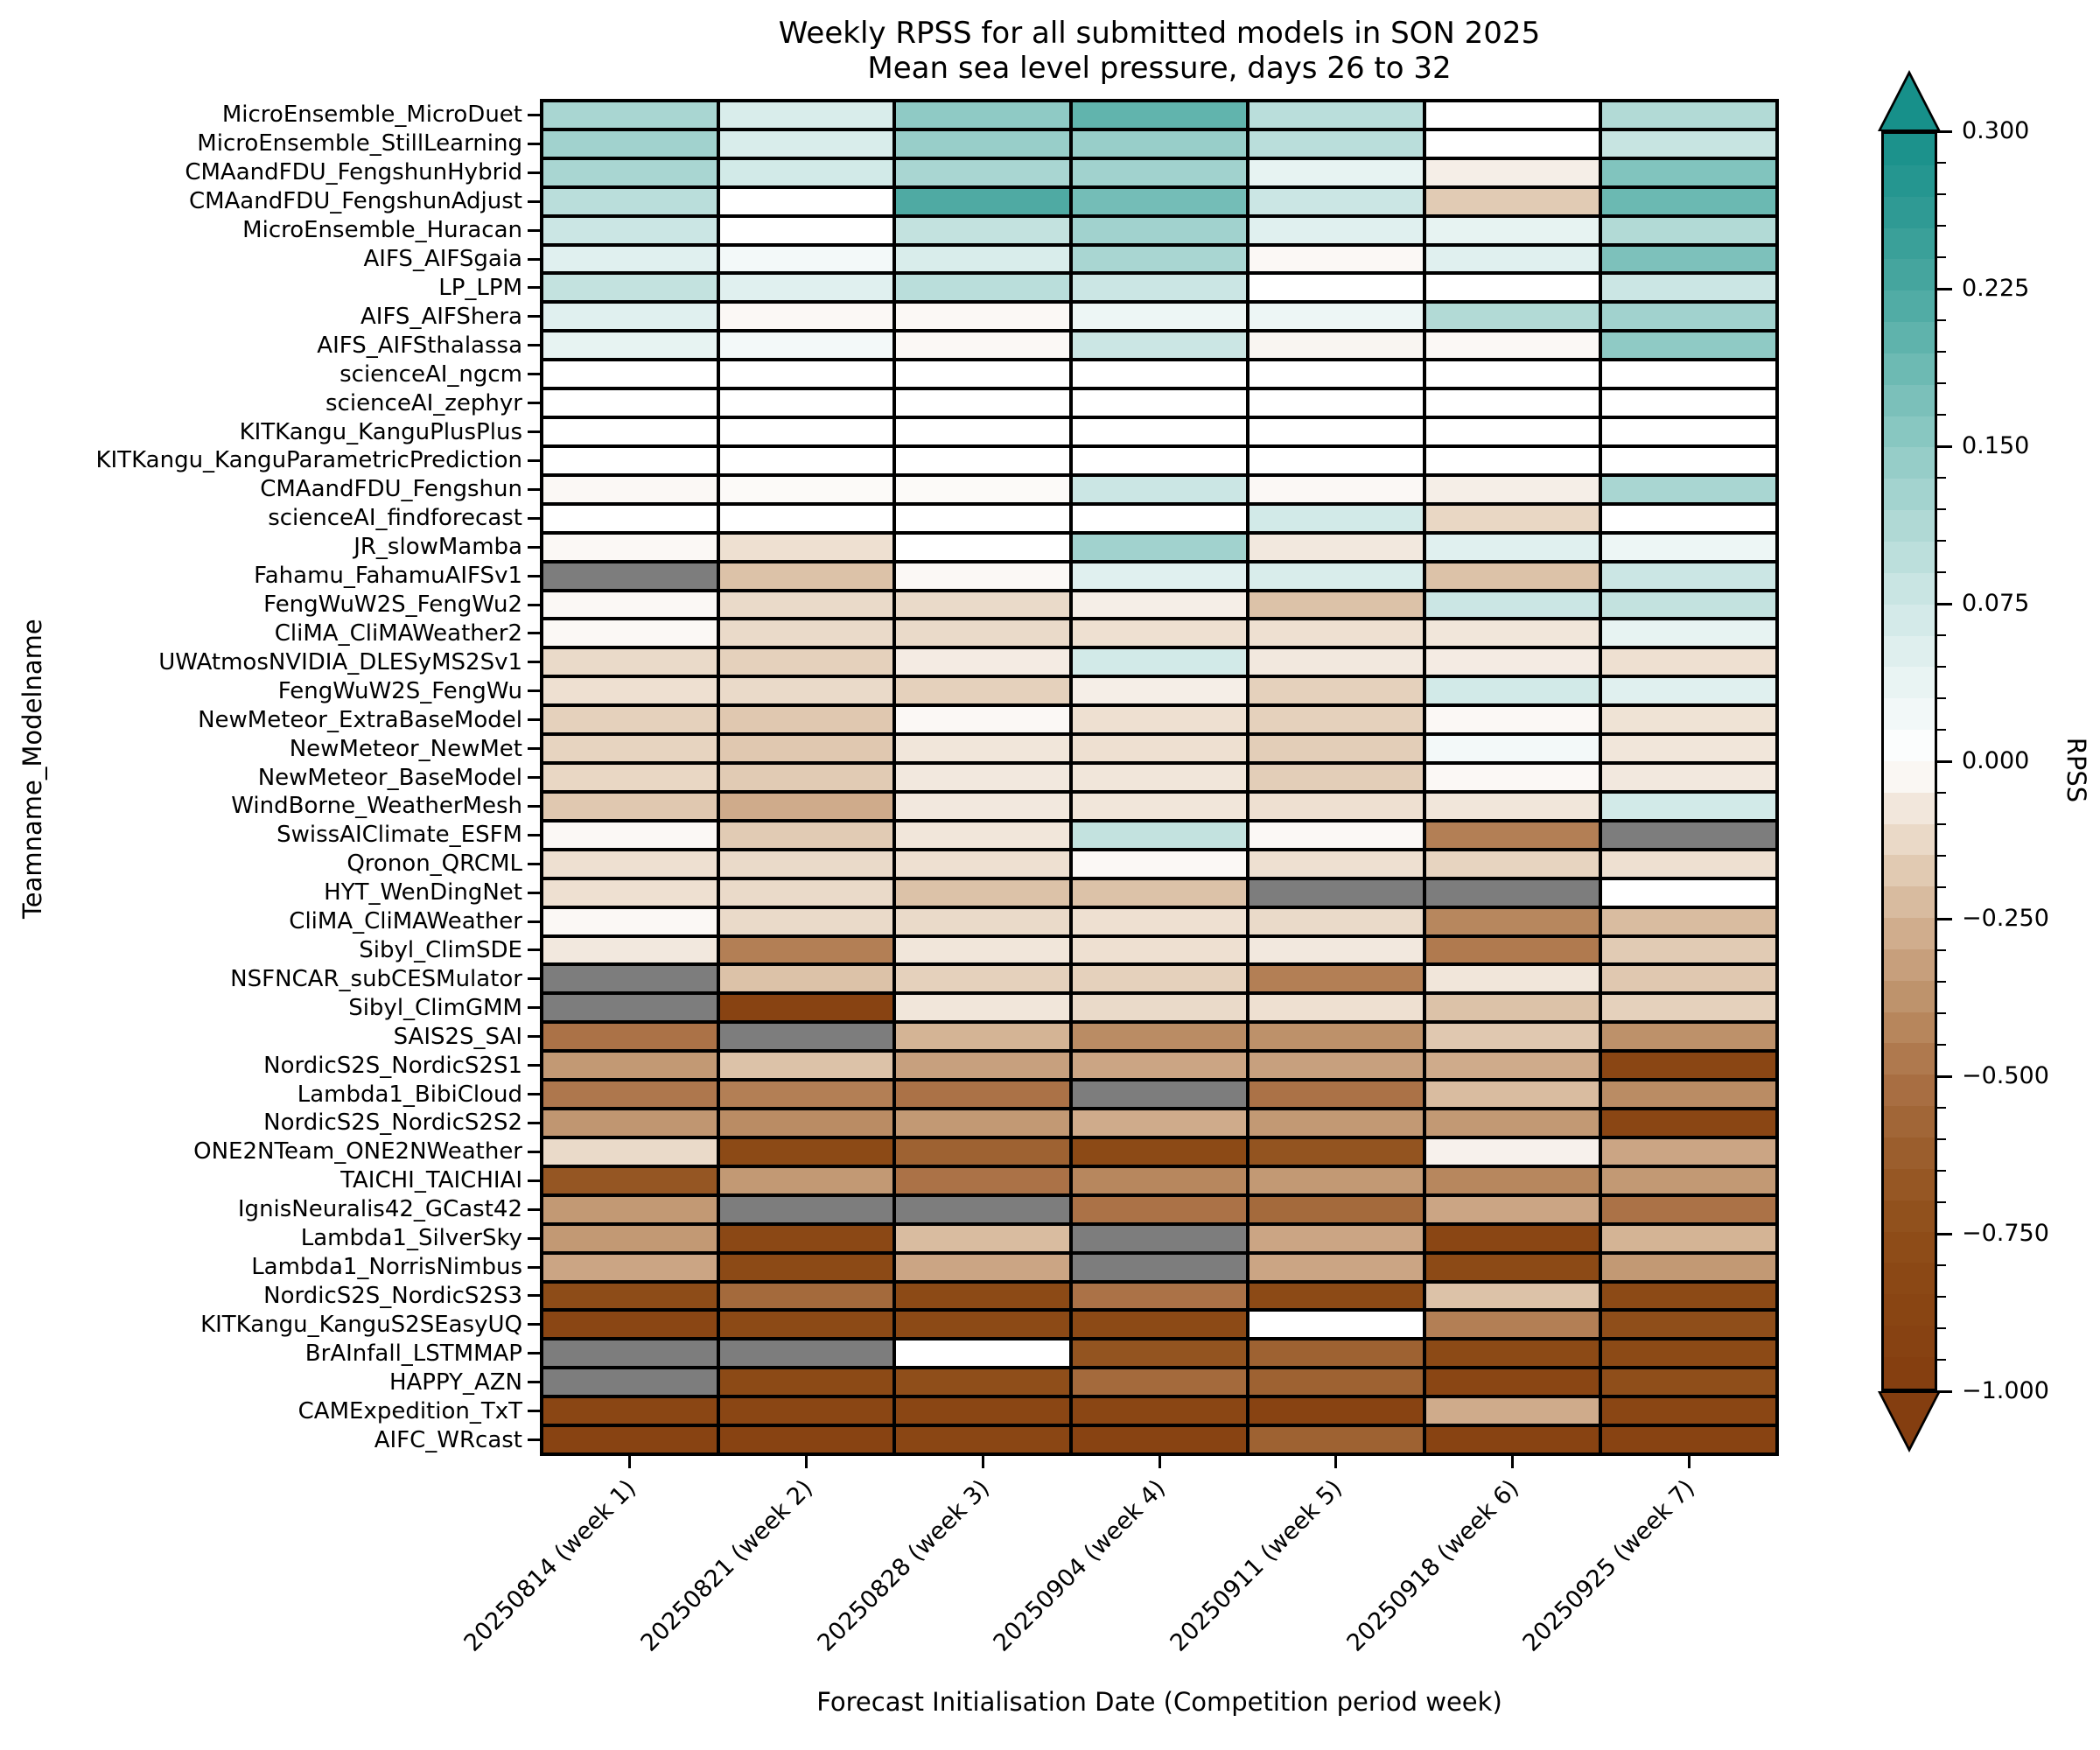 The image size is (2100, 1750). Describe the element at coordinates (376, 806) in the screenshot. I see `y-tick-label: WindBorne_WeatherMesh` at that location.